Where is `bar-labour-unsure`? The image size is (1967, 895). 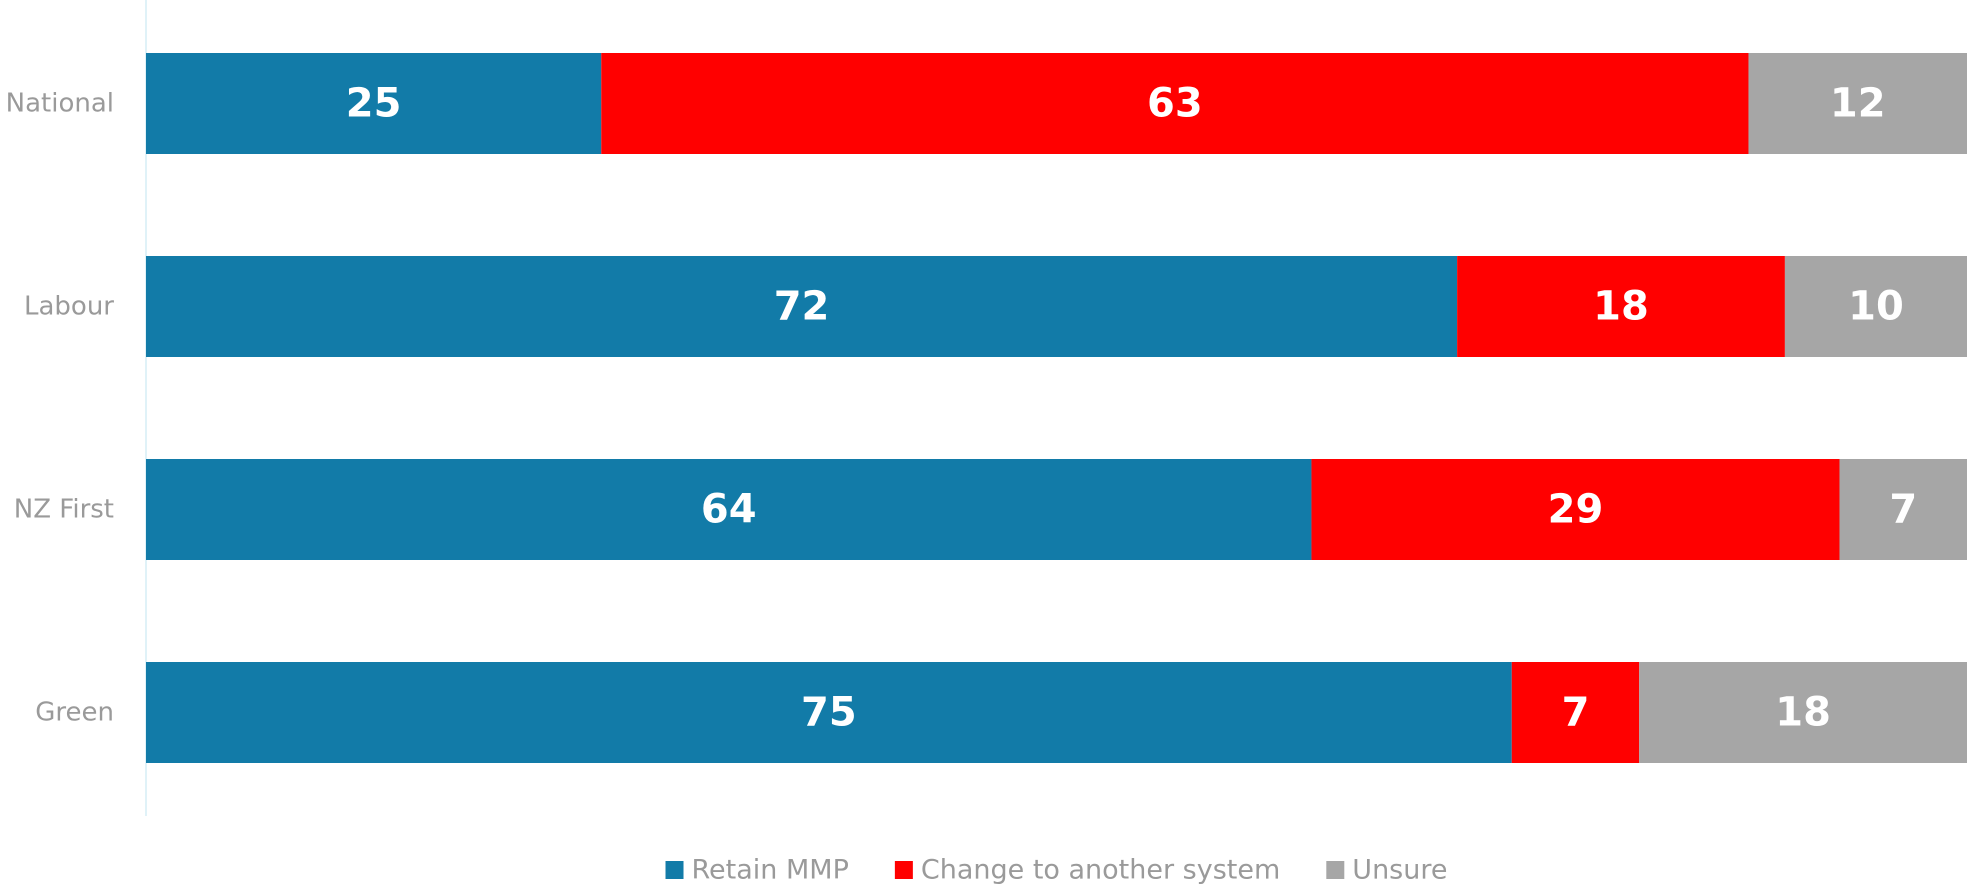
bar-labour-unsure is located at coordinates (1875, 306).